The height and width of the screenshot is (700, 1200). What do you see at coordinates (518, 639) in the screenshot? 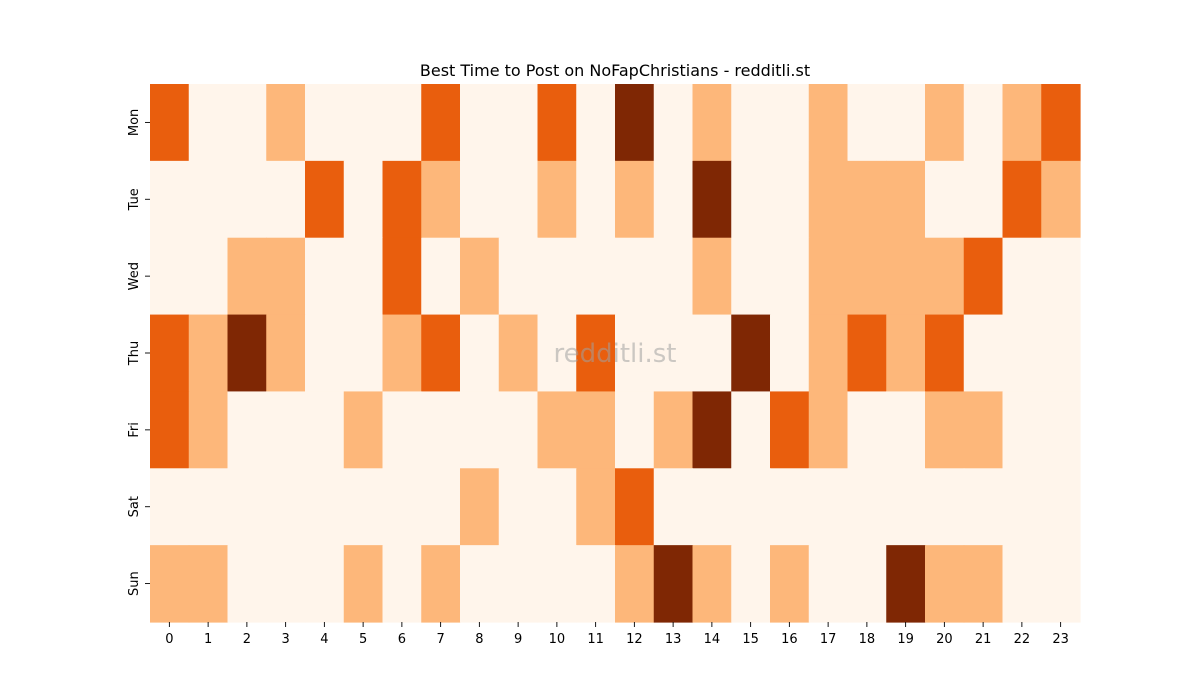
I see `x-tick-label: 9` at bounding box center [518, 639].